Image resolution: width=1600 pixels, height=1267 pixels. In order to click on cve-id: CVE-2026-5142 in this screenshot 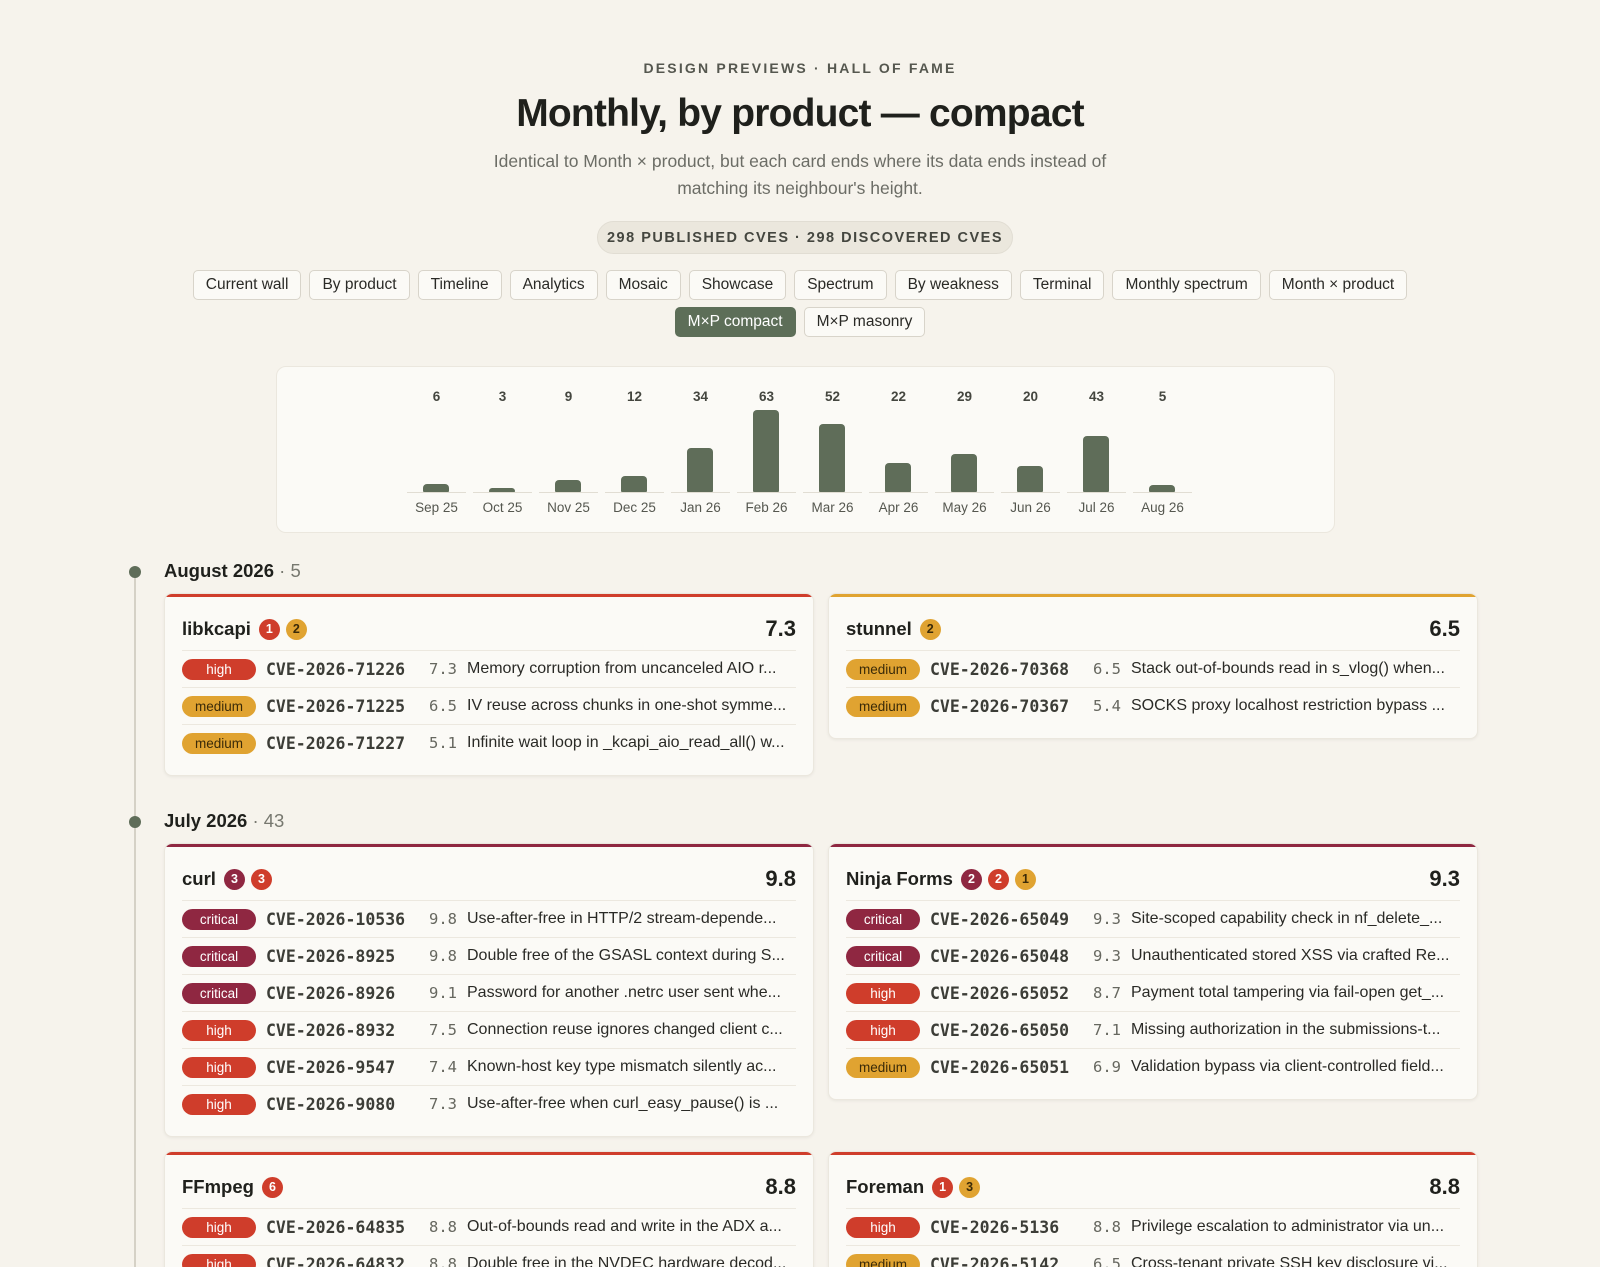, I will do `click(995, 1260)`.